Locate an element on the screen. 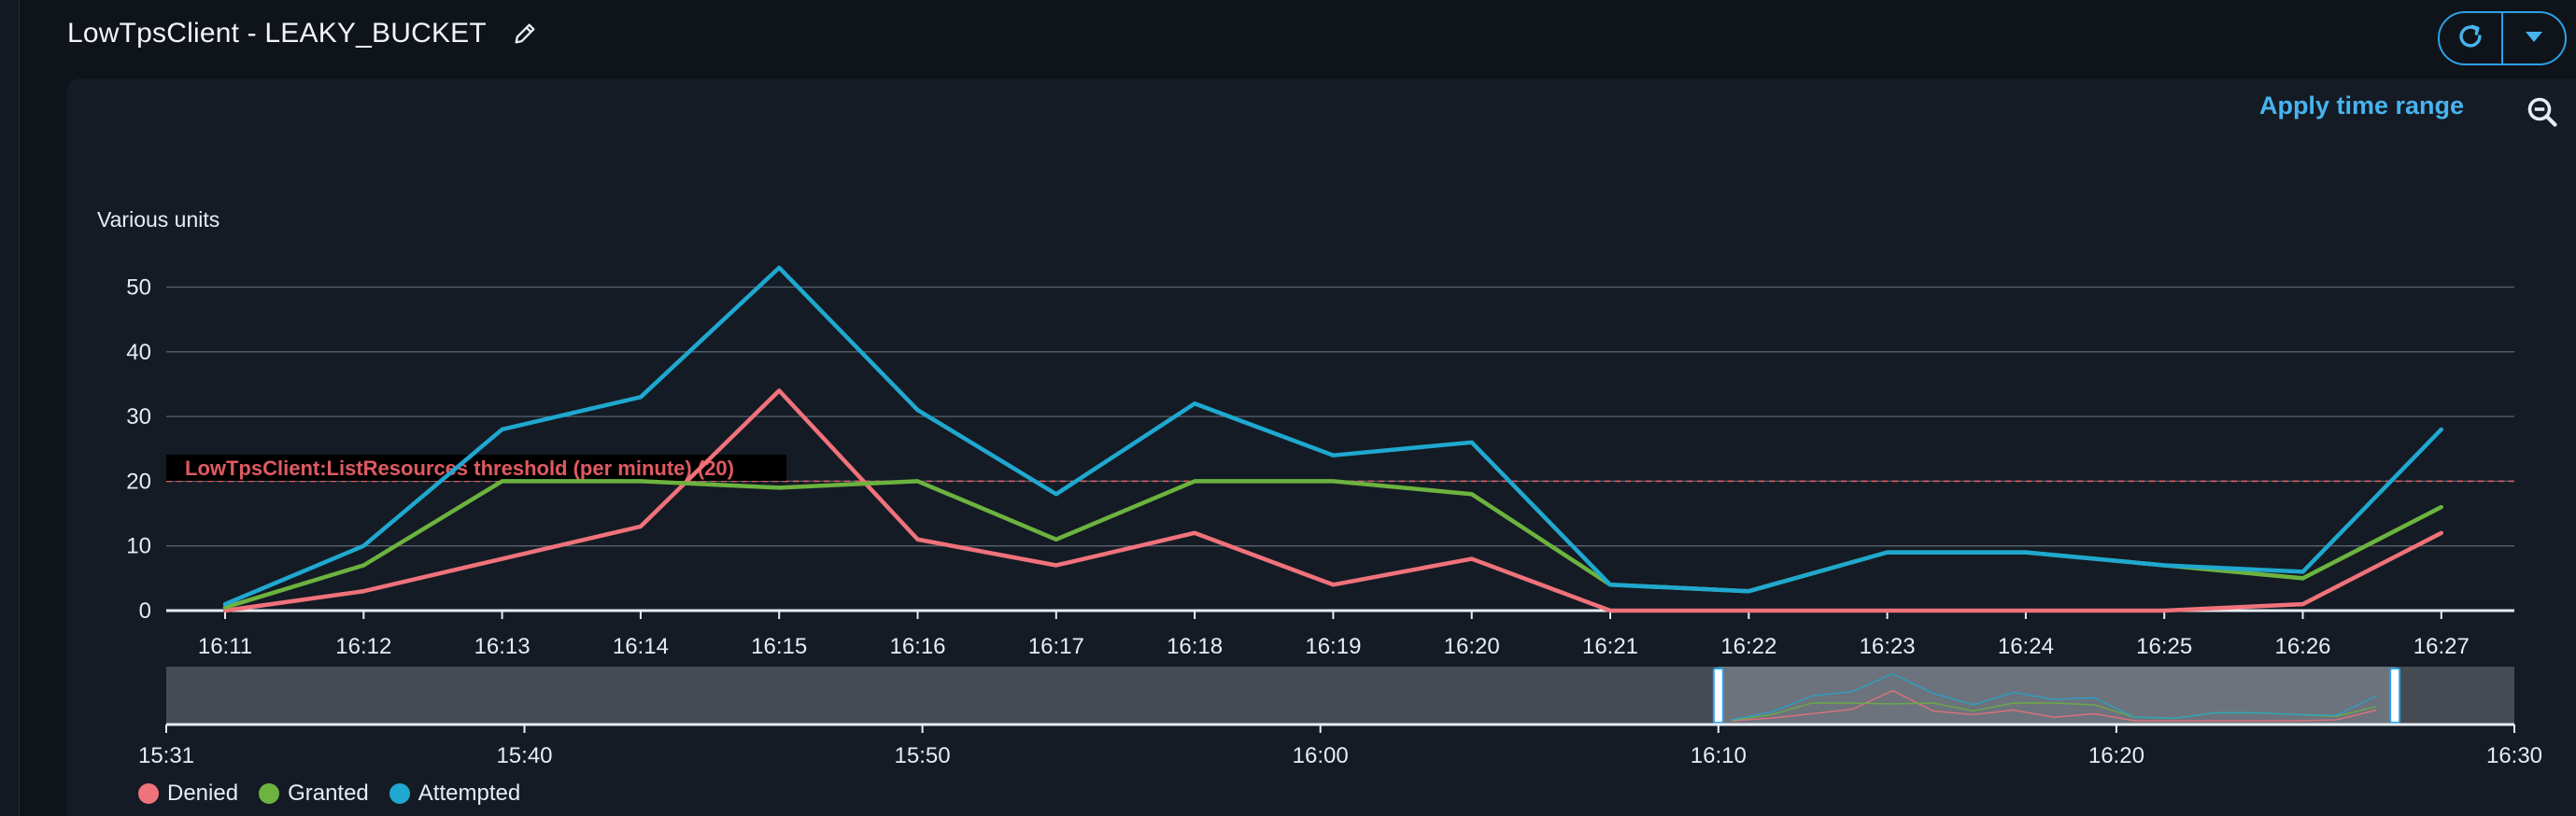 The image size is (2576, 816). legend-label: Denied is located at coordinates (203, 793).